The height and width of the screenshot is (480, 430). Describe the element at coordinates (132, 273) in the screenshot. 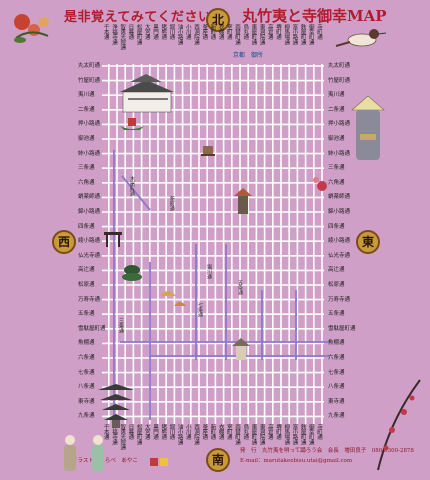

I see `pine-tree-icon` at that location.